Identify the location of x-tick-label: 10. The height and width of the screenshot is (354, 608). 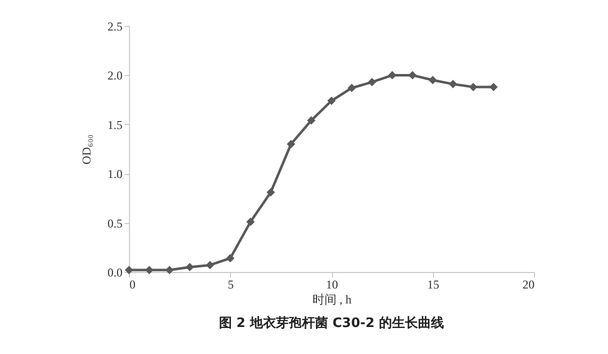
(332, 285).